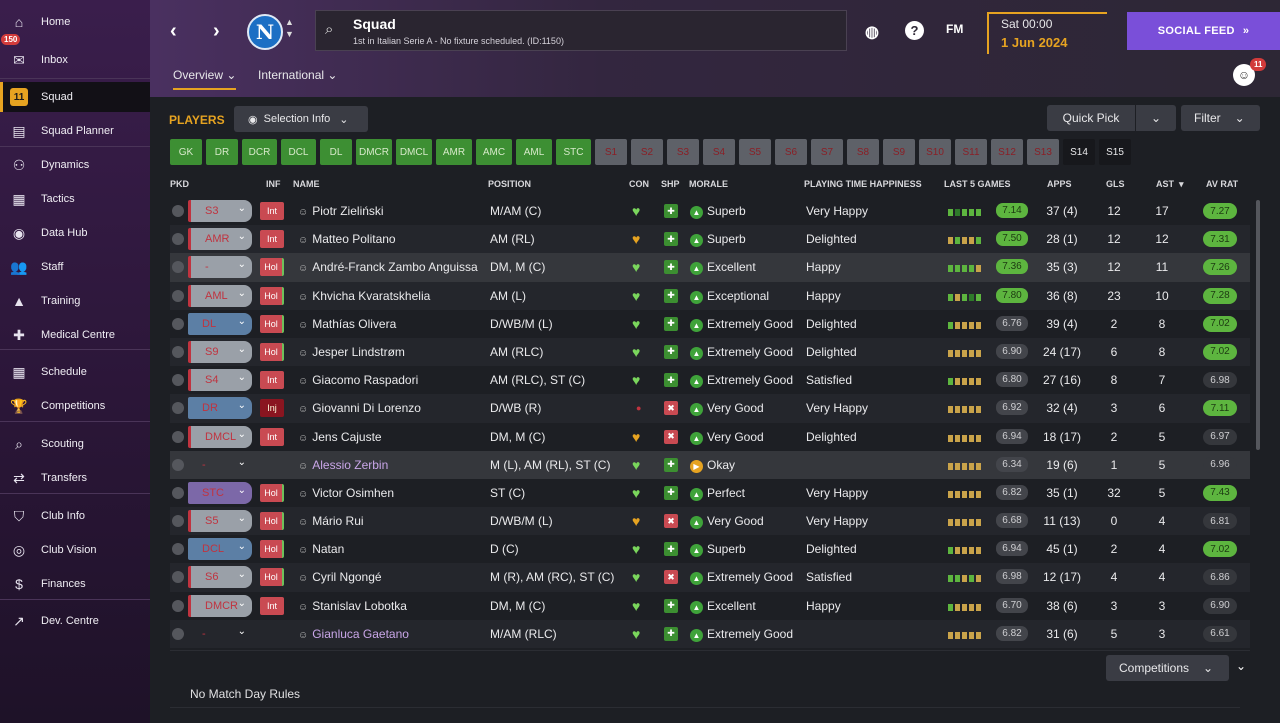 This screenshot has height=723, width=1280. I want to click on quick-pick-button: Quick Pick, so click(1091, 118).